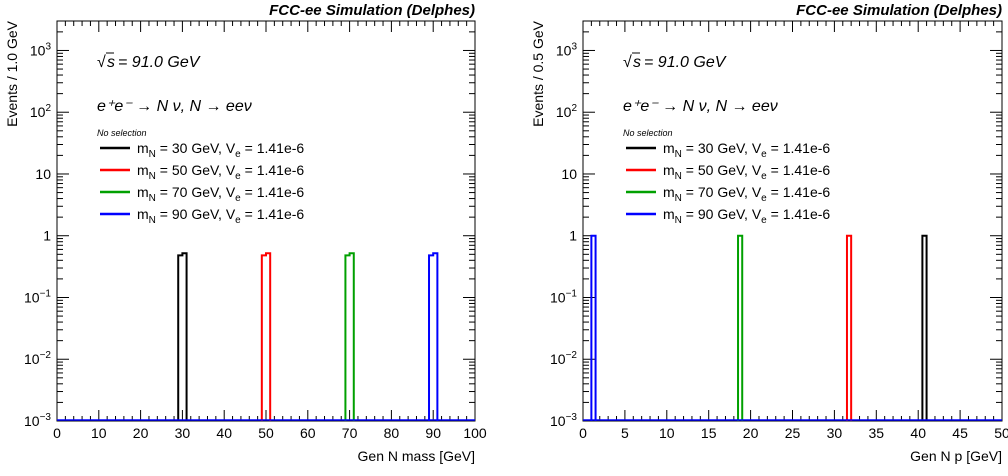 Image resolution: width=1008 pixels, height=476 pixels. I want to click on x-tick-label: 70, so click(350, 433).